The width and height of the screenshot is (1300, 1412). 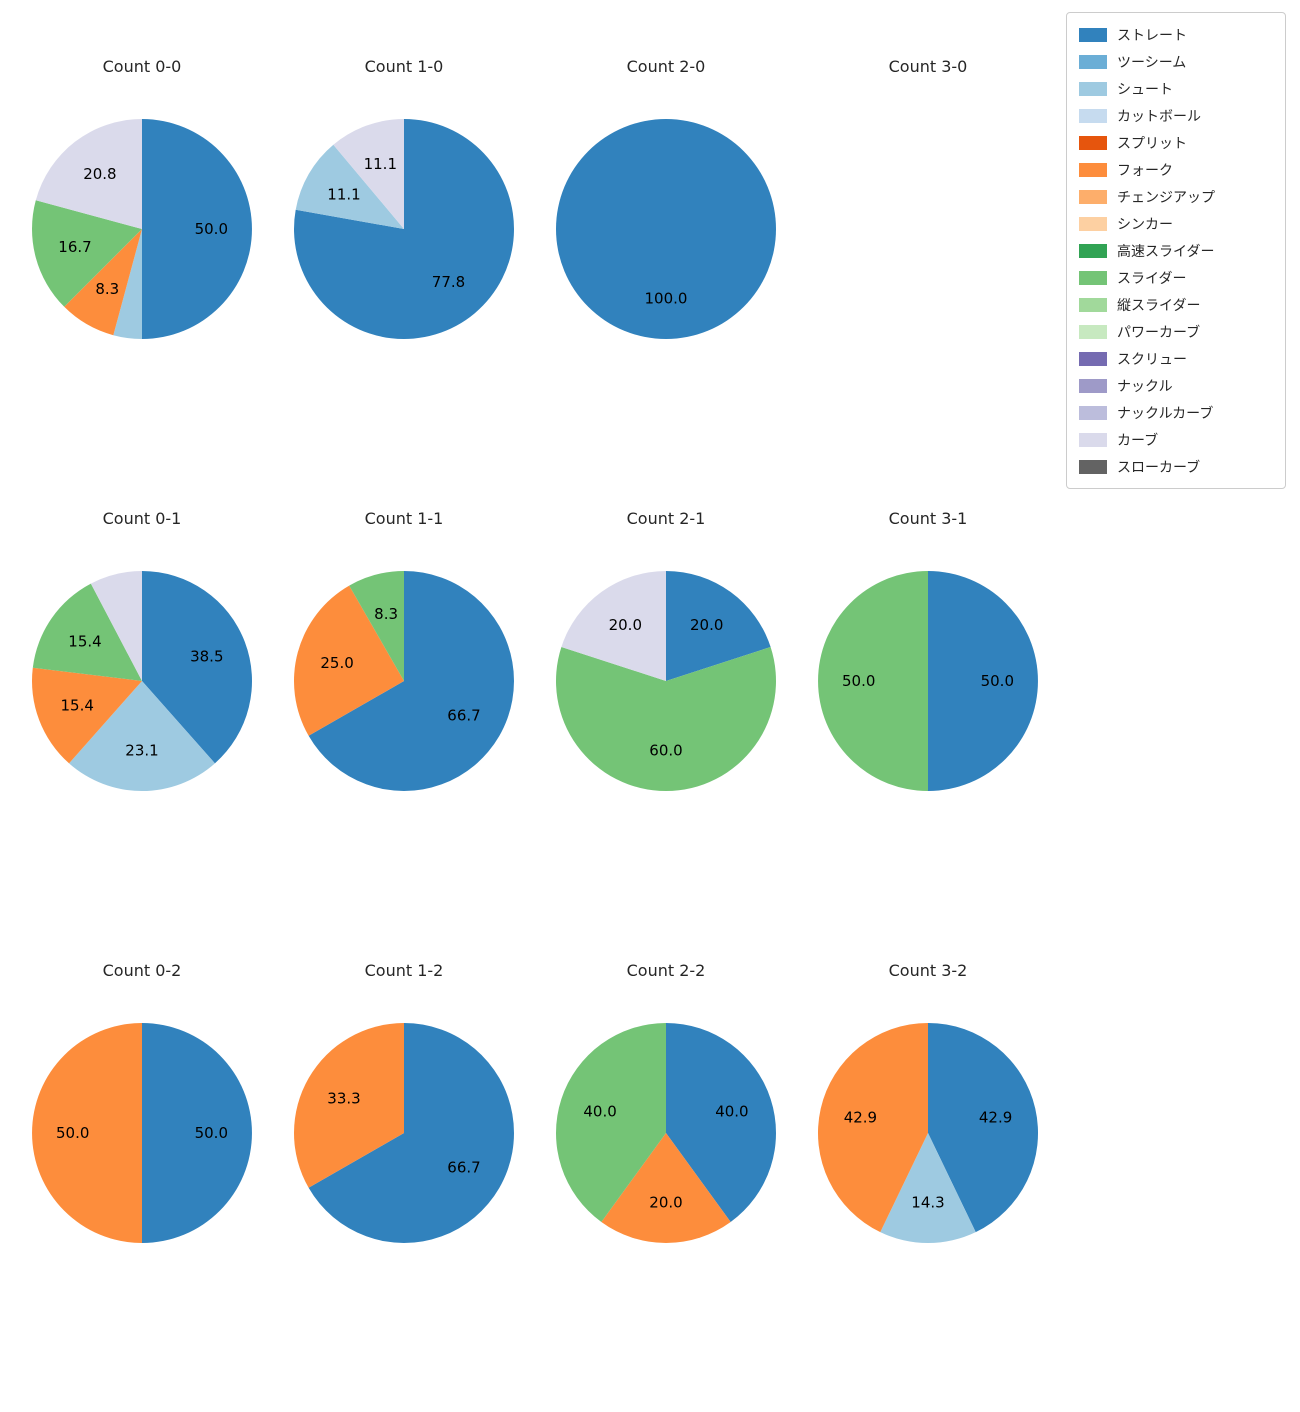 I want to click on legend-label: スローカーブ, so click(x=1159, y=467).